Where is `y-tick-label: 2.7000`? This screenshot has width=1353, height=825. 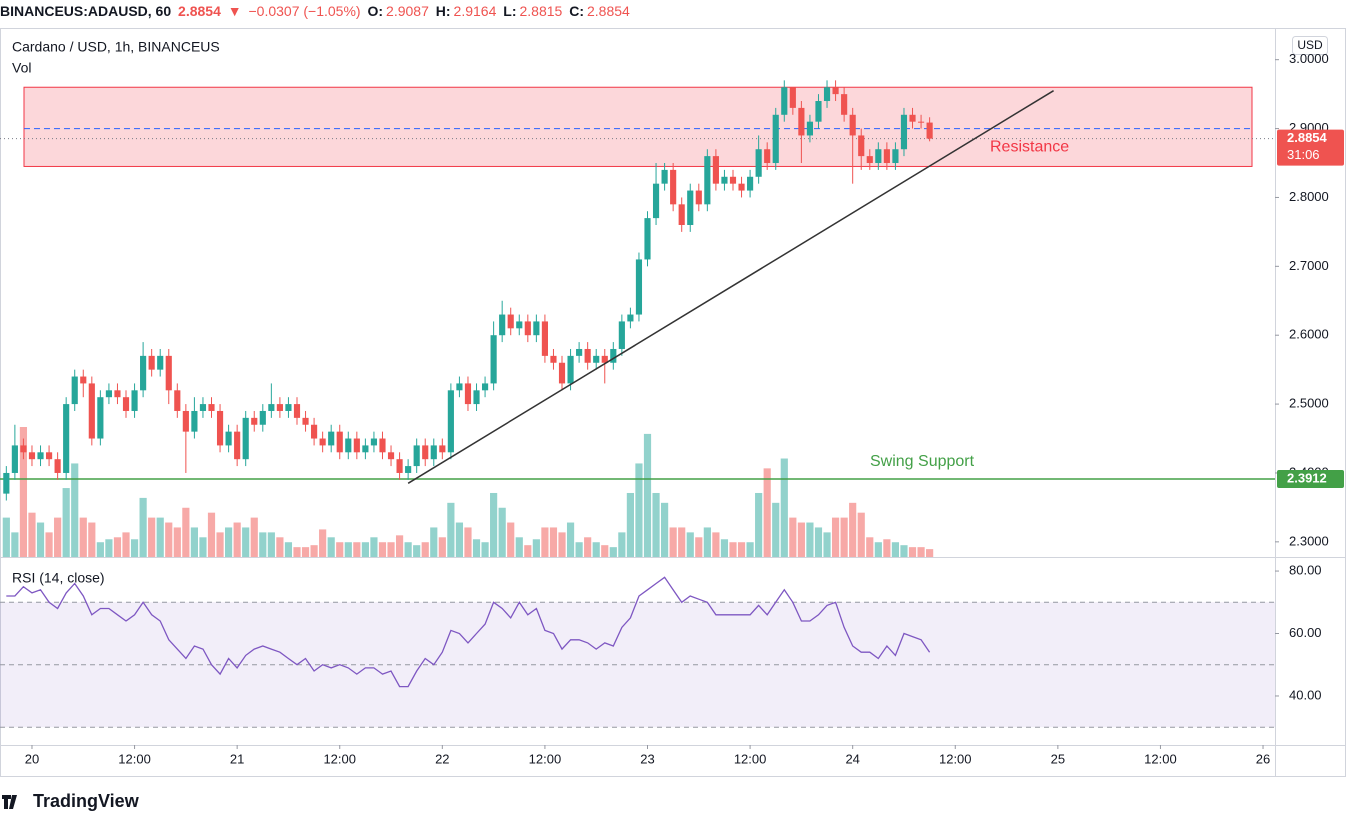 y-tick-label: 2.7000 is located at coordinates (1309, 265).